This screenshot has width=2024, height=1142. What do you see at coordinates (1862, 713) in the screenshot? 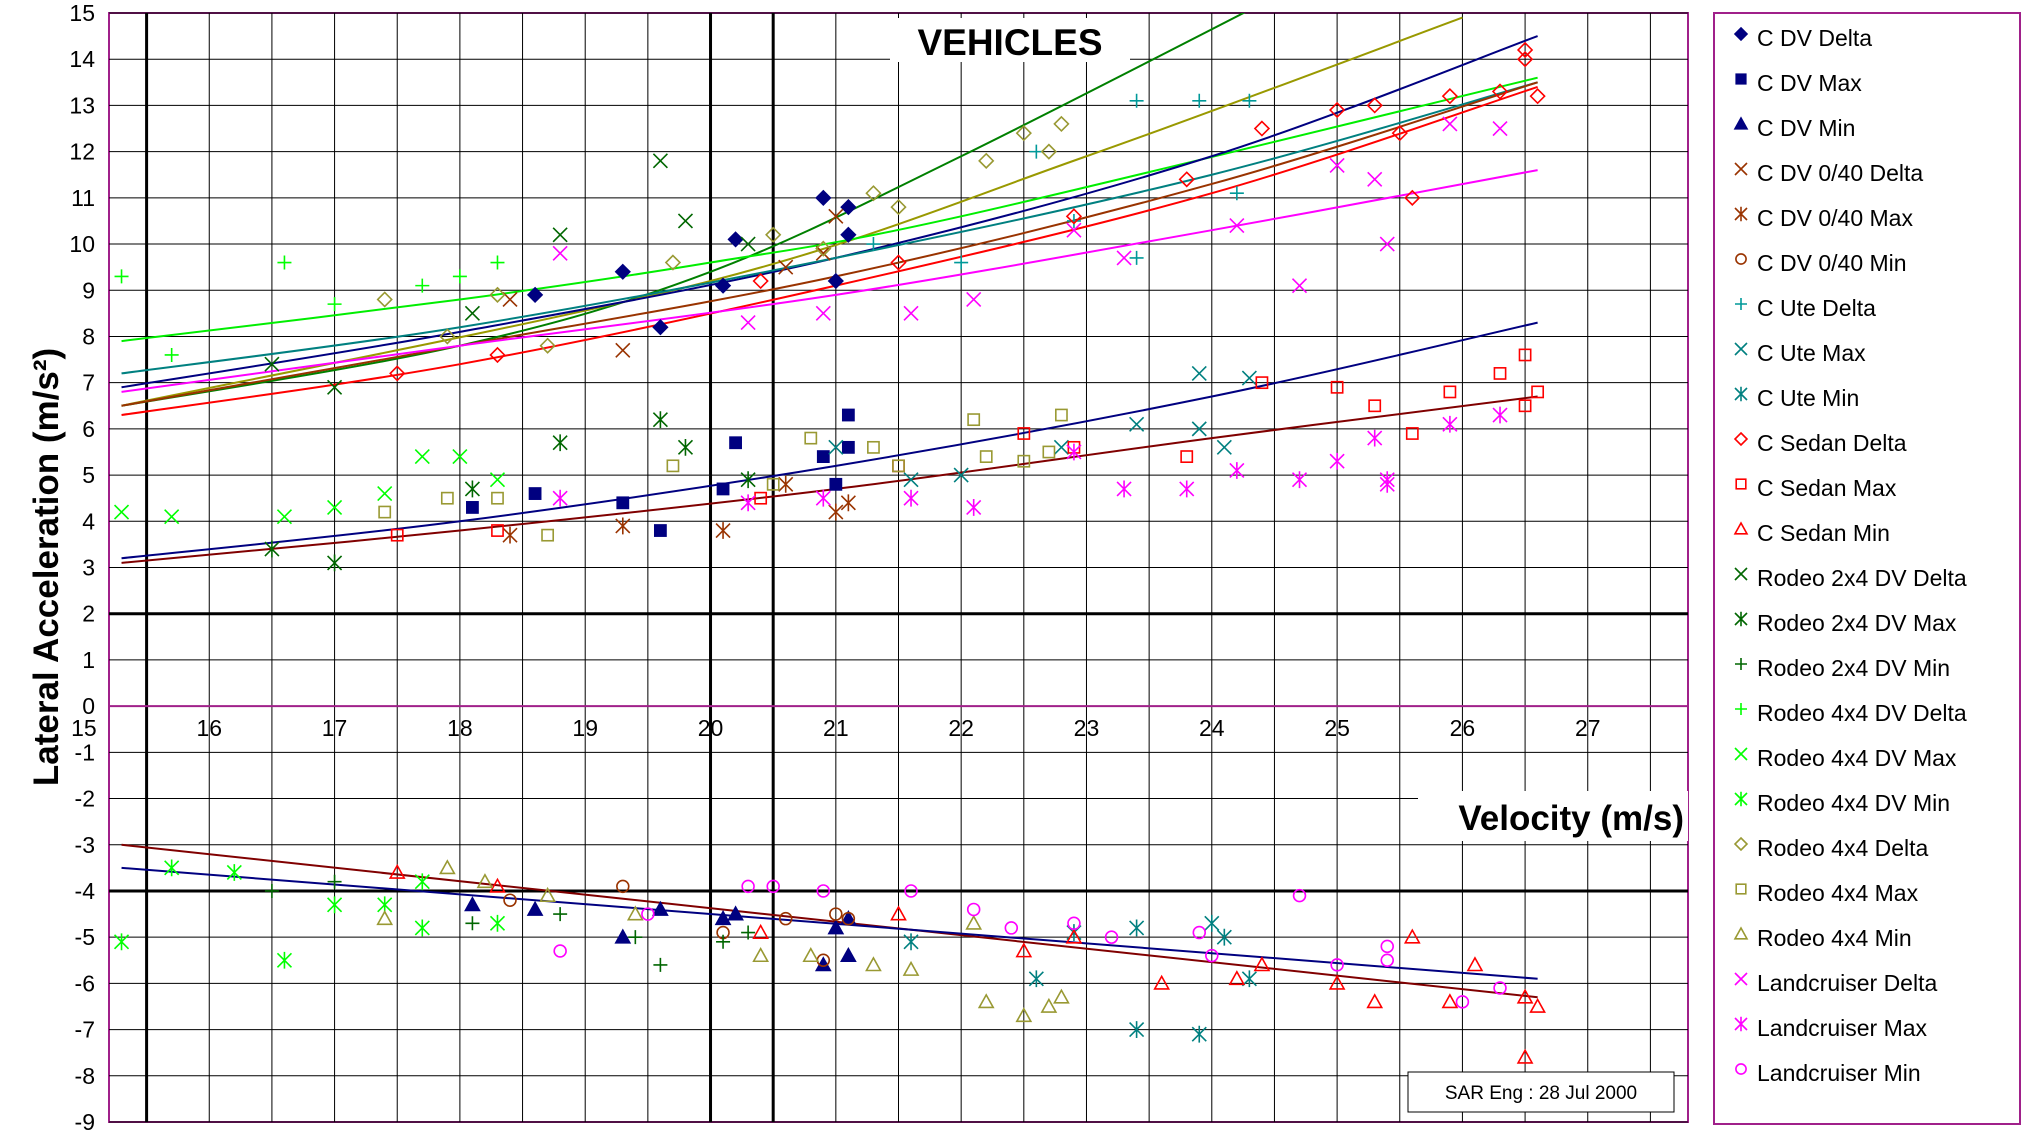
I see `legend-label: Rodeo 4x4 DV Delta` at bounding box center [1862, 713].